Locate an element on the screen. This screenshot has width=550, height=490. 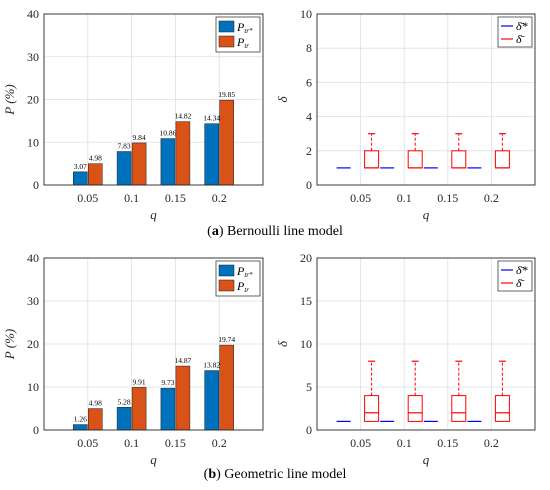
y-tick-label: 4 is located at coordinates (309, 117).